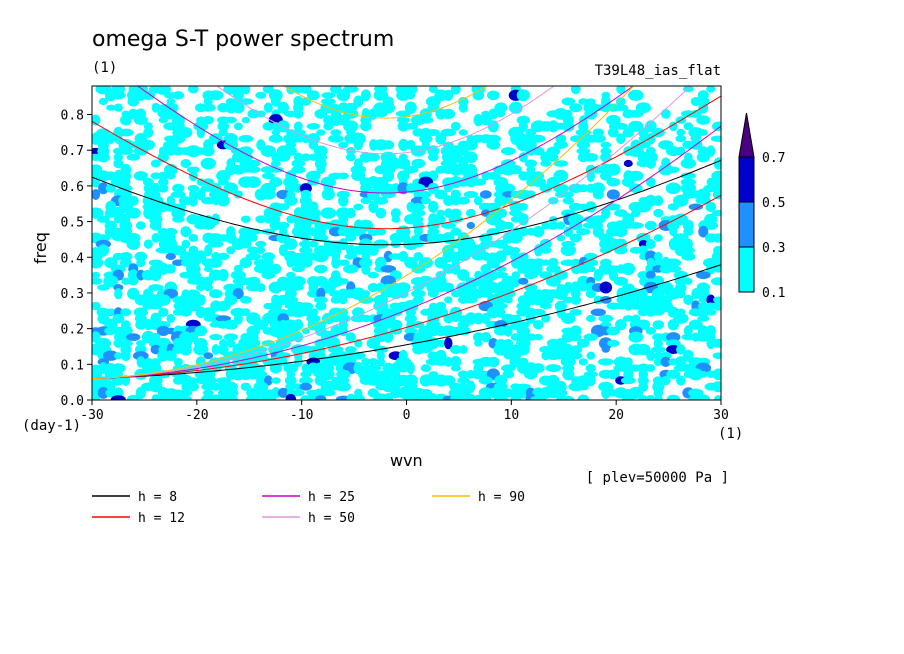 This screenshot has height=654, width=904. Describe the element at coordinates (72, 151) in the screenshot. I see `y-tick-label: 0.7` at that location.